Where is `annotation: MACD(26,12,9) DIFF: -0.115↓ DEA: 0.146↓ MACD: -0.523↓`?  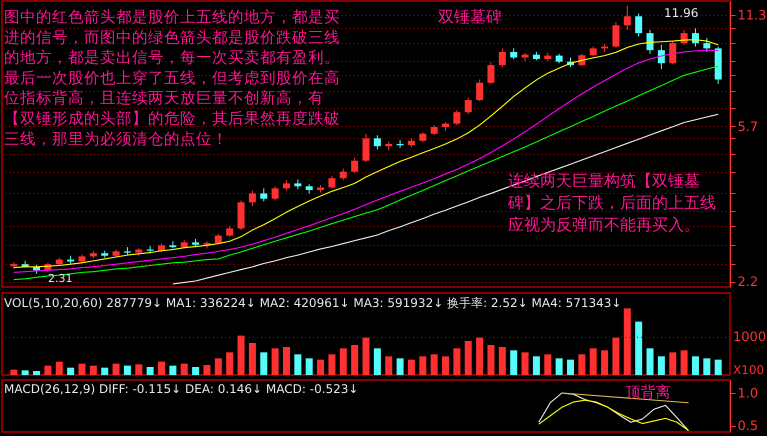 annotation: MACD(26,12,9) DIFF: -0.115↓ DEA: 0.146↓ MACD: -0.523↓ is located at coordinates (181, 389).